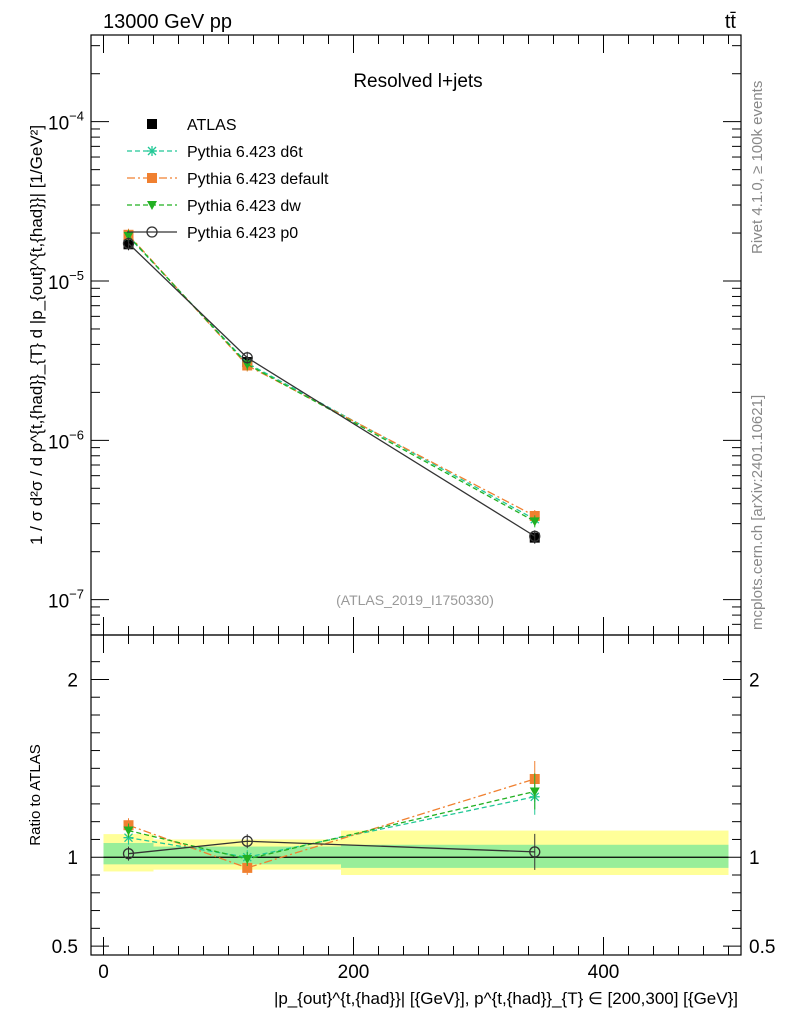 The image size is (786, 1024). I want to click on line-pythia-6-423-dw, so click(332, 378).